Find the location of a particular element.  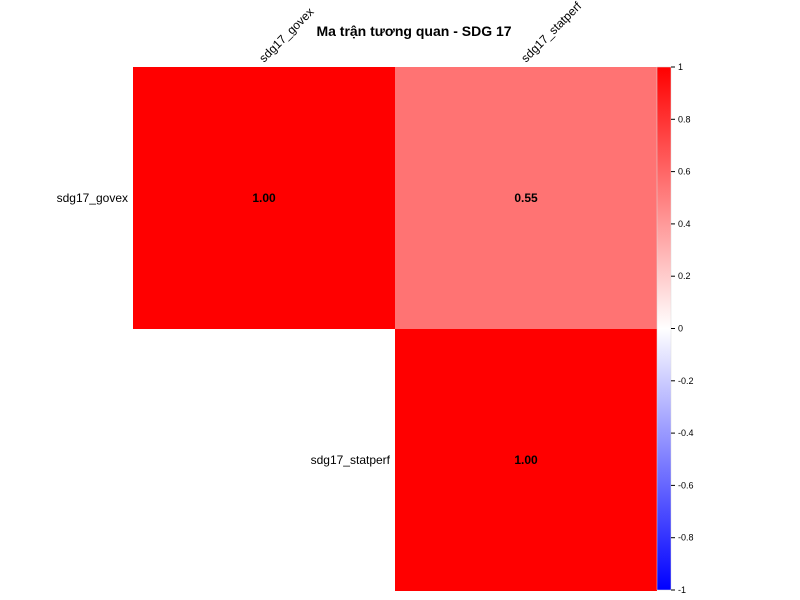

cell-value-label-0-0: 1.00 is located at coordinates (264, 198).